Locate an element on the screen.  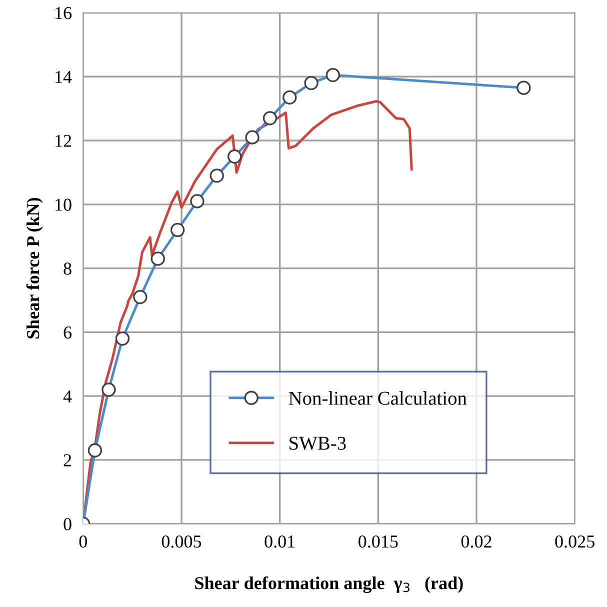
x-tick-label: 0 is located at coordinates (83, 541).